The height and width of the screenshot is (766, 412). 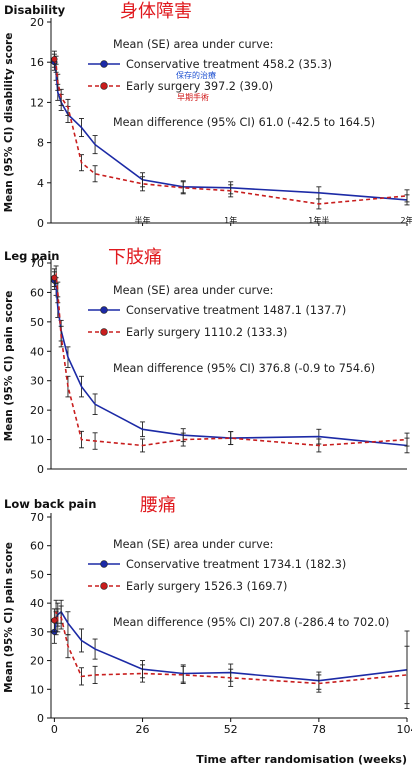 What do you see at coordinates (196, 75) in the screenshot?
I see `legend-annotation: 保存的治療` at bounding box center [196, 75].